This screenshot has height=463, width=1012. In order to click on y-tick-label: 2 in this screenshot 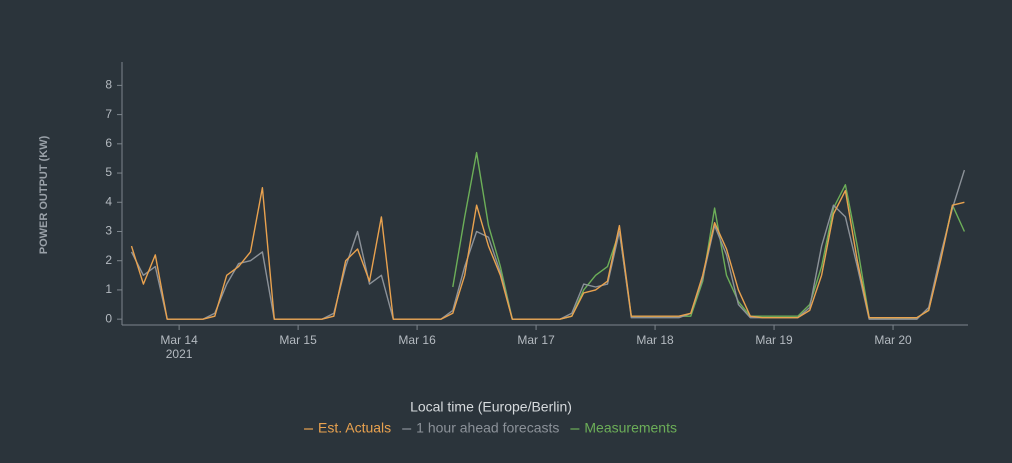, I will do `click(108, 260)`.